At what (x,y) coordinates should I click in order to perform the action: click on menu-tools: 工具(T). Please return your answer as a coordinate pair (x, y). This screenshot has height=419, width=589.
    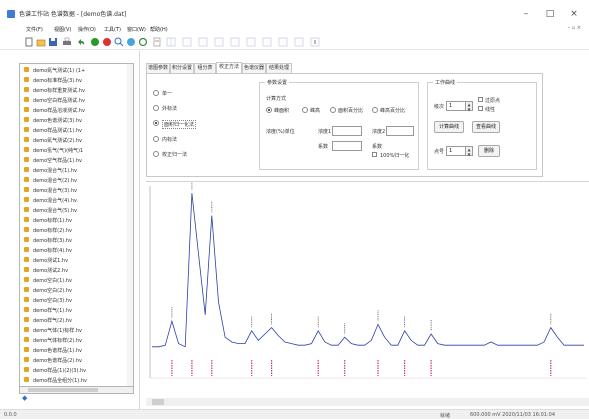
    Looking at the image, I should click on (112, 30).